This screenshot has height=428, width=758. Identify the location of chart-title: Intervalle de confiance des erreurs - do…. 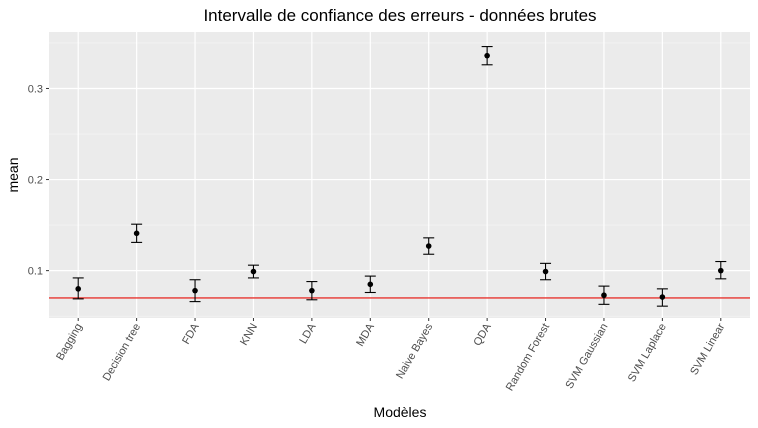
(399, 15).